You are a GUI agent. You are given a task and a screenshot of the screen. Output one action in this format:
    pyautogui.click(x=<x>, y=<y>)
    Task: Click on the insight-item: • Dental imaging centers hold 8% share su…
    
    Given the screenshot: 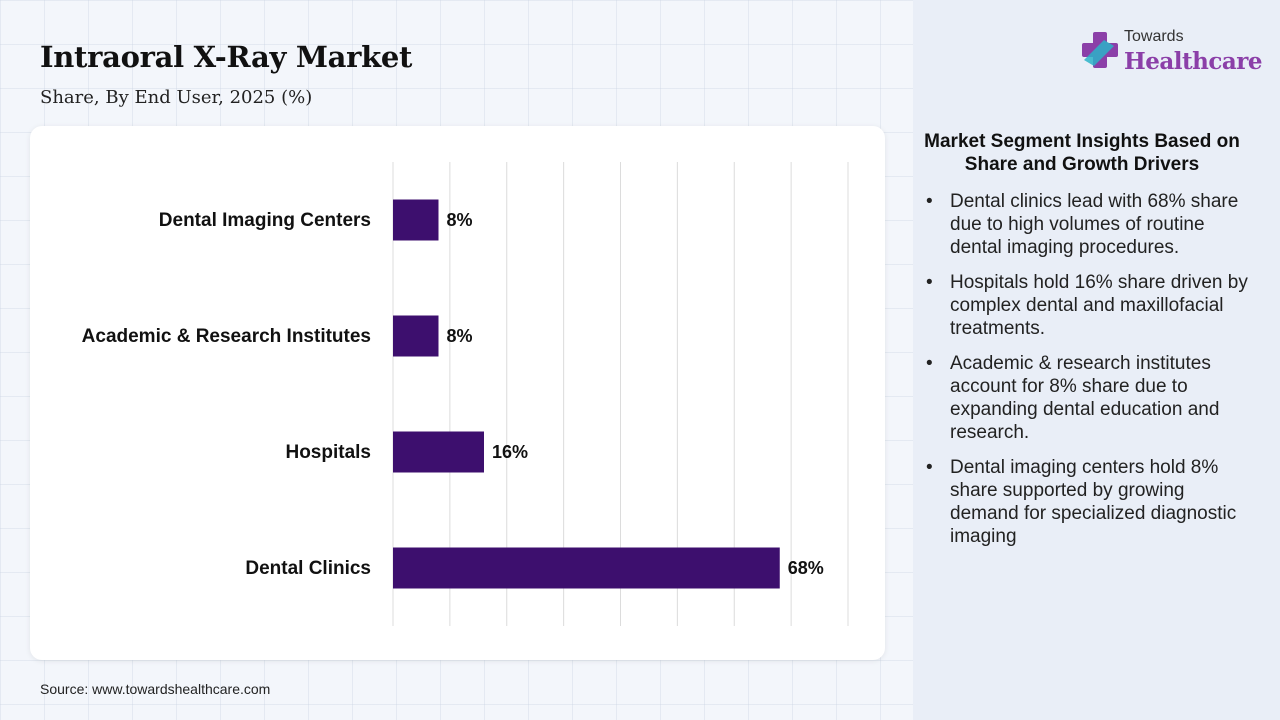 What is the action you would take?
    pyautogui.click(x=1087, y=502)
    